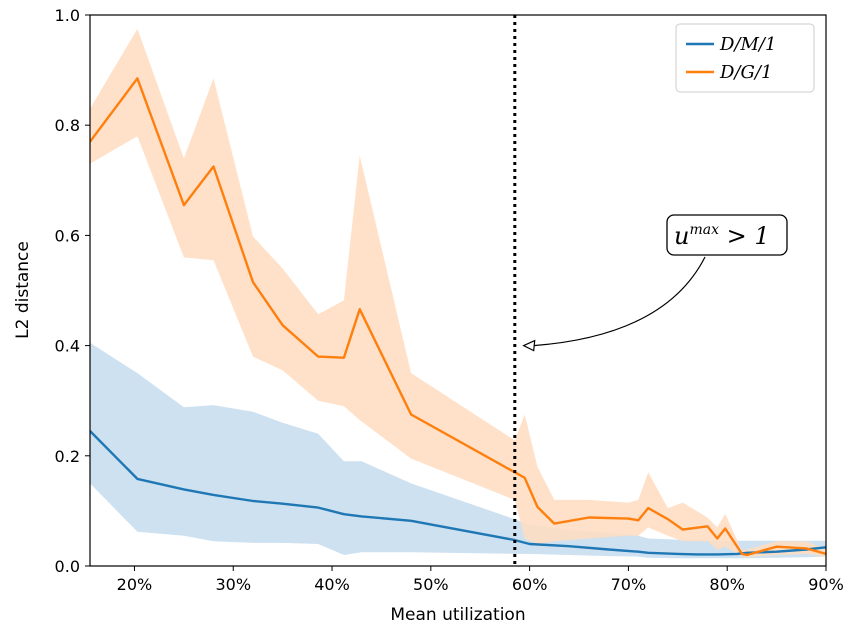 Image resolution: width=850 pixels, height=628 pixels. I want to click on legend-label-dm1: D/M/1, so click(747, 44).